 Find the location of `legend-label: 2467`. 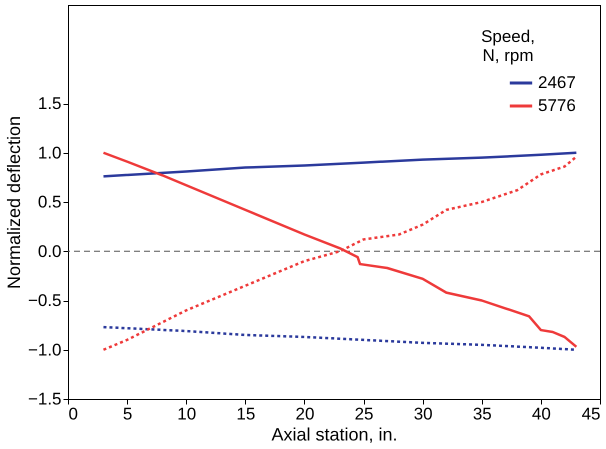

legend-label: 2467 is located at coordinates (557, 82).